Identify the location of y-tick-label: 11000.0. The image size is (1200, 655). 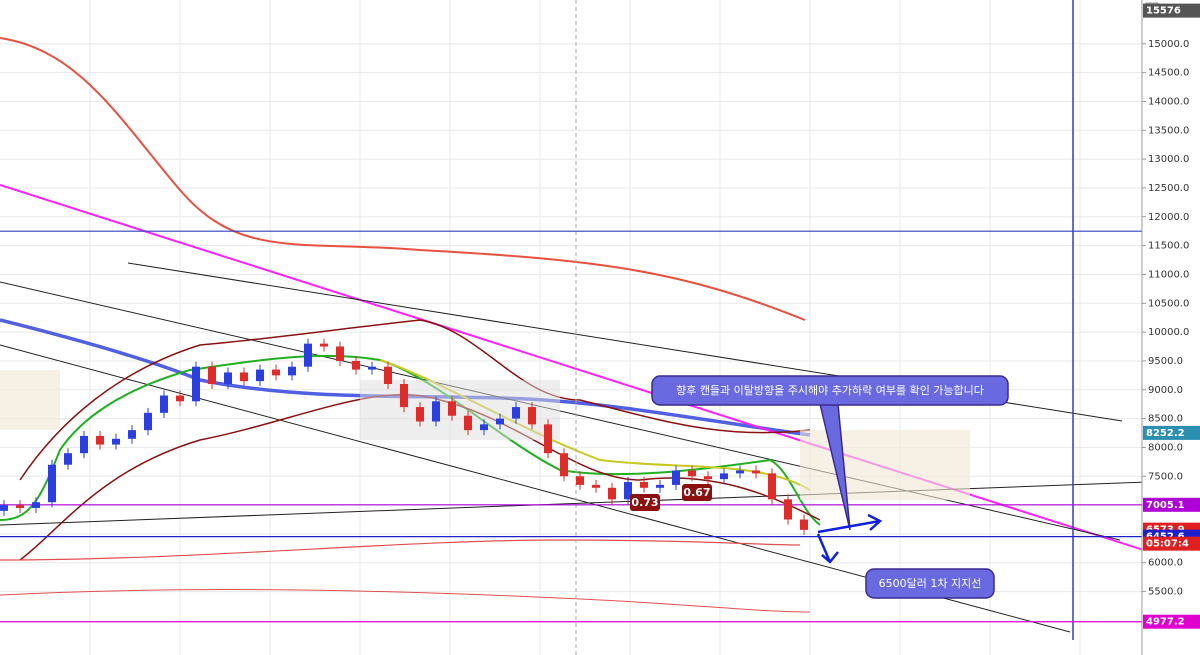
(1168, 274).